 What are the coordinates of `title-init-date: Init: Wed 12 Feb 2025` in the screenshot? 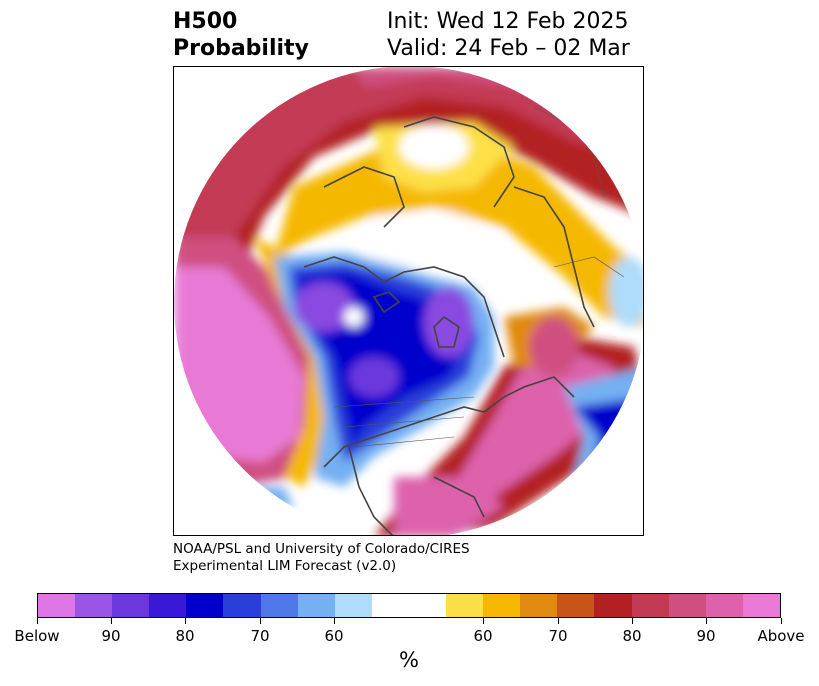 It's located at (508, 21).